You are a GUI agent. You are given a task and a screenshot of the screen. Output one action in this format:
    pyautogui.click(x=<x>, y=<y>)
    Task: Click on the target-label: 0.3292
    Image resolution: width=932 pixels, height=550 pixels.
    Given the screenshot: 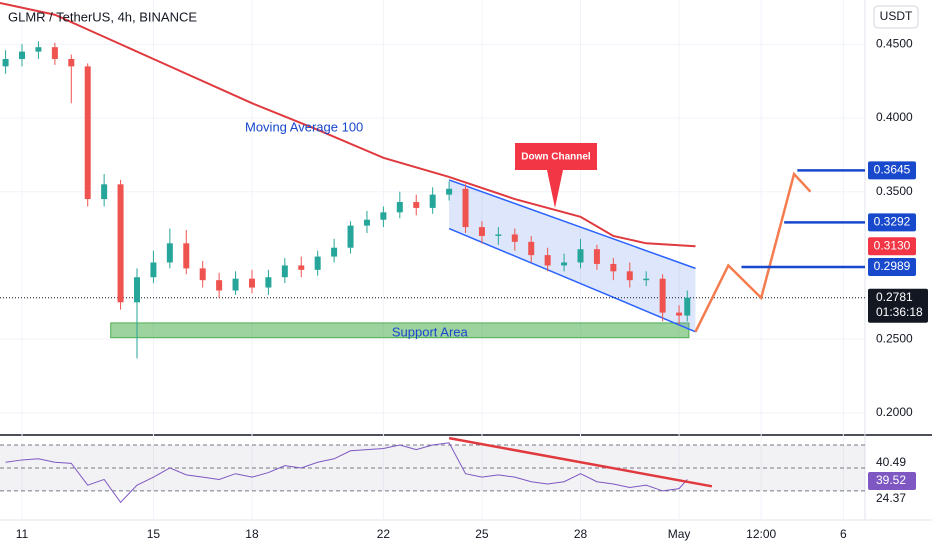 What is the action you would take?
    pyautogui.click(x=892, y=222)
    